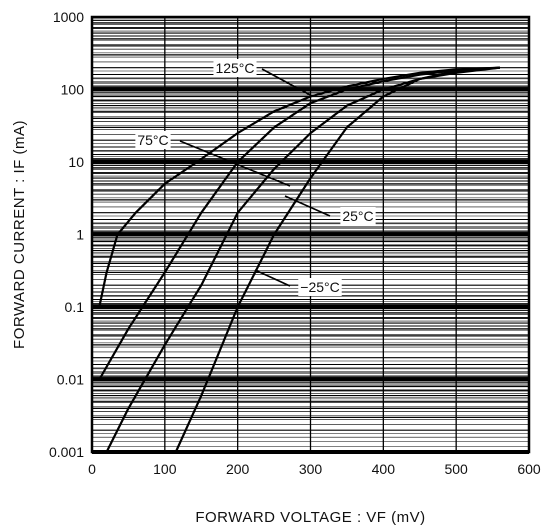 The width and height of the screenshot is (549, 532). I want to click on y-axis-title: FORWARD CURRENT : IF (mA), so click(19, 234).